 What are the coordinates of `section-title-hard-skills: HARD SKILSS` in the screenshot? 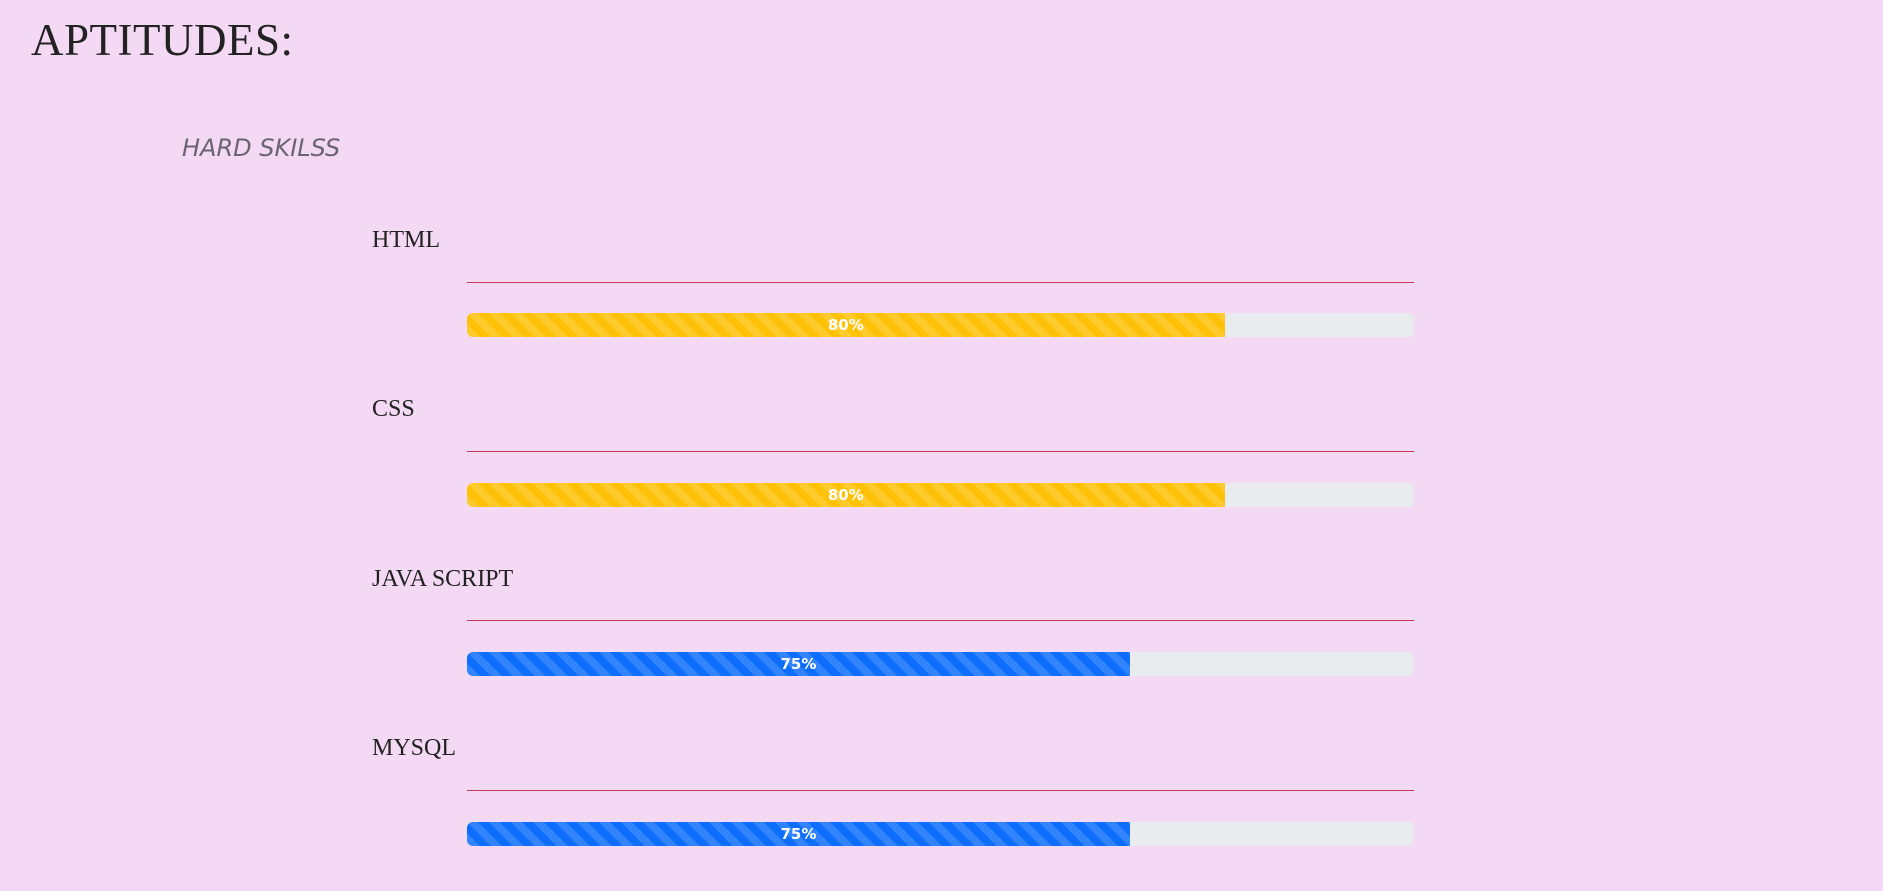 It's located at (261, 148).